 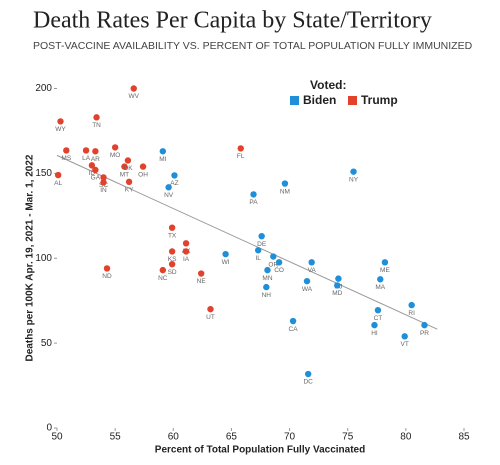 I want to click on point-label: SC, so click(x=103, y=185).